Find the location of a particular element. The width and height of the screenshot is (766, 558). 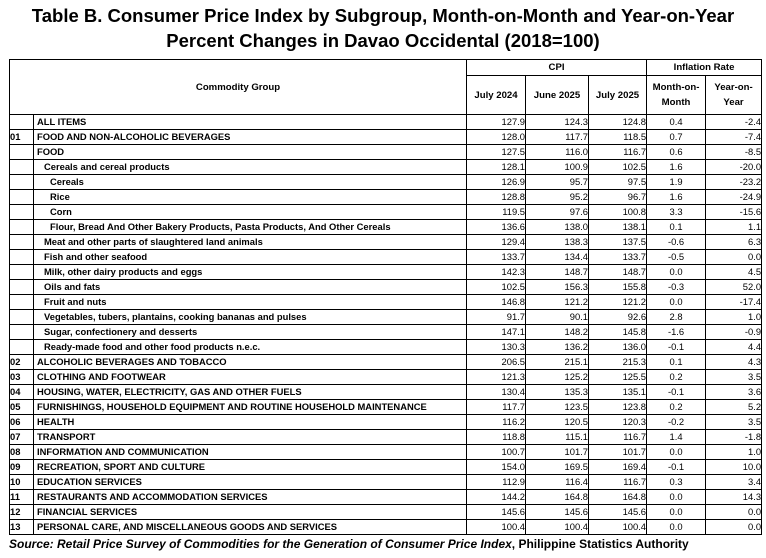

row-commodity-name: CLOTHING AND FOOTWEAR is located at coordinates (250, 377).